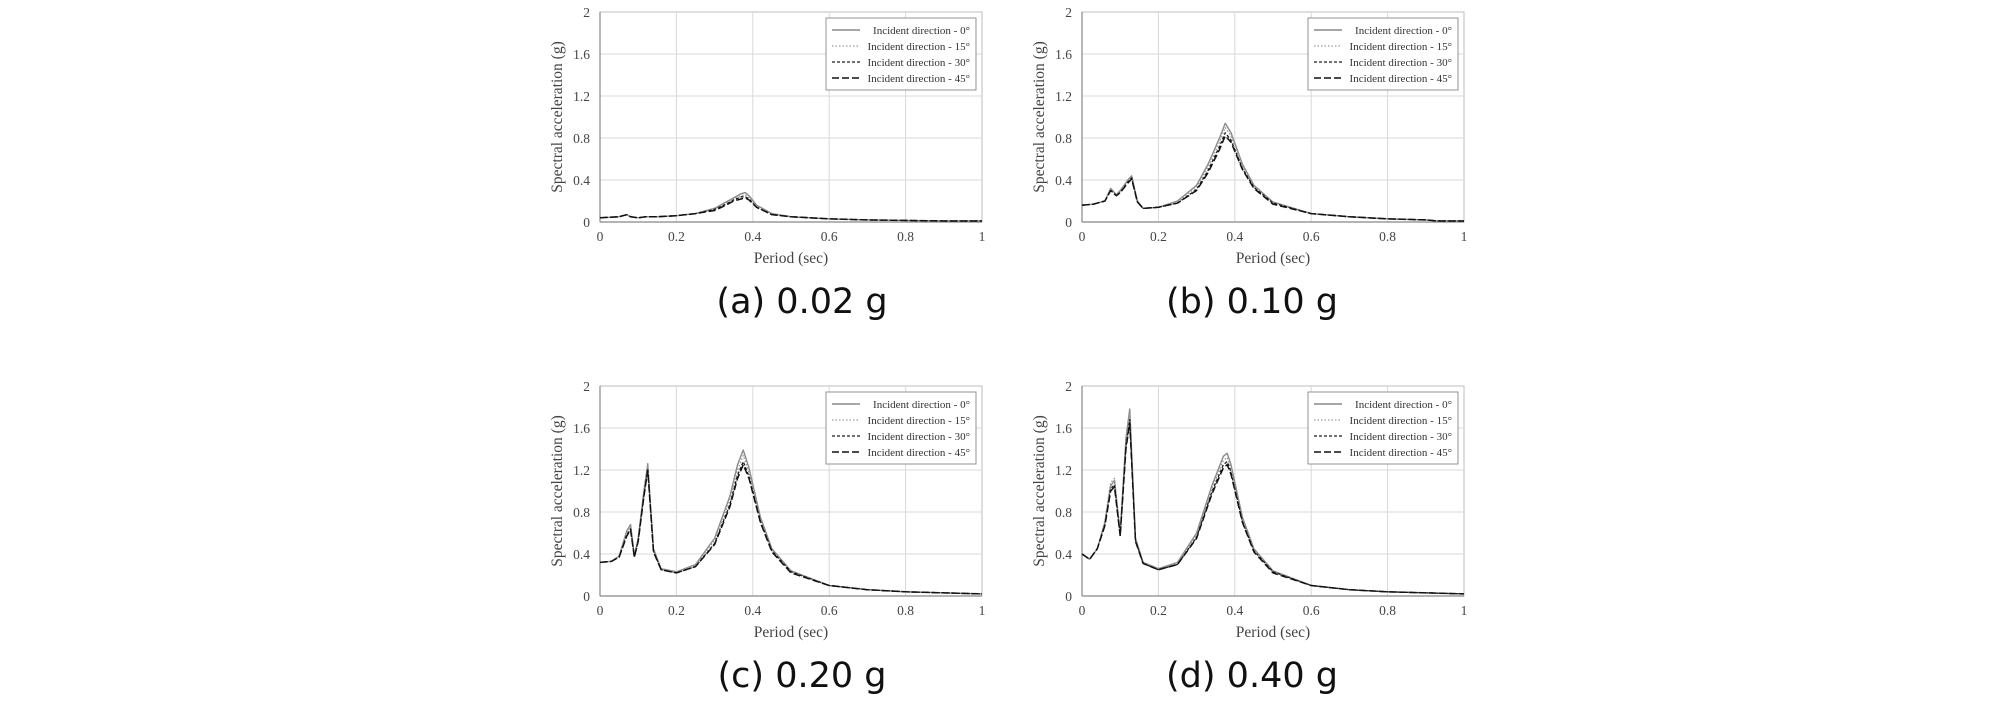 The height and width of the screenshot is (710, 2008). I want to click on panel-caption: (a) 0.02 g, so click(801, 302).